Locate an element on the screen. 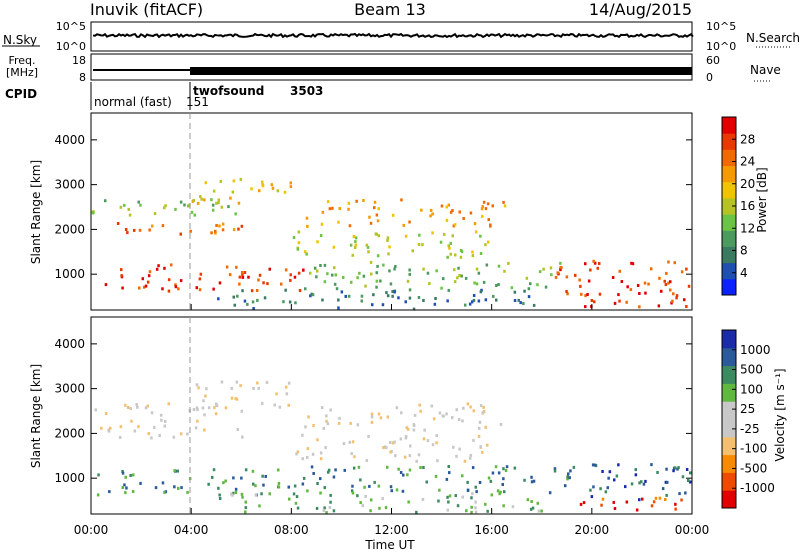 This screenshot has height=554, width=800. freq-tick-top: 18 is located at coordinates (79, 60).